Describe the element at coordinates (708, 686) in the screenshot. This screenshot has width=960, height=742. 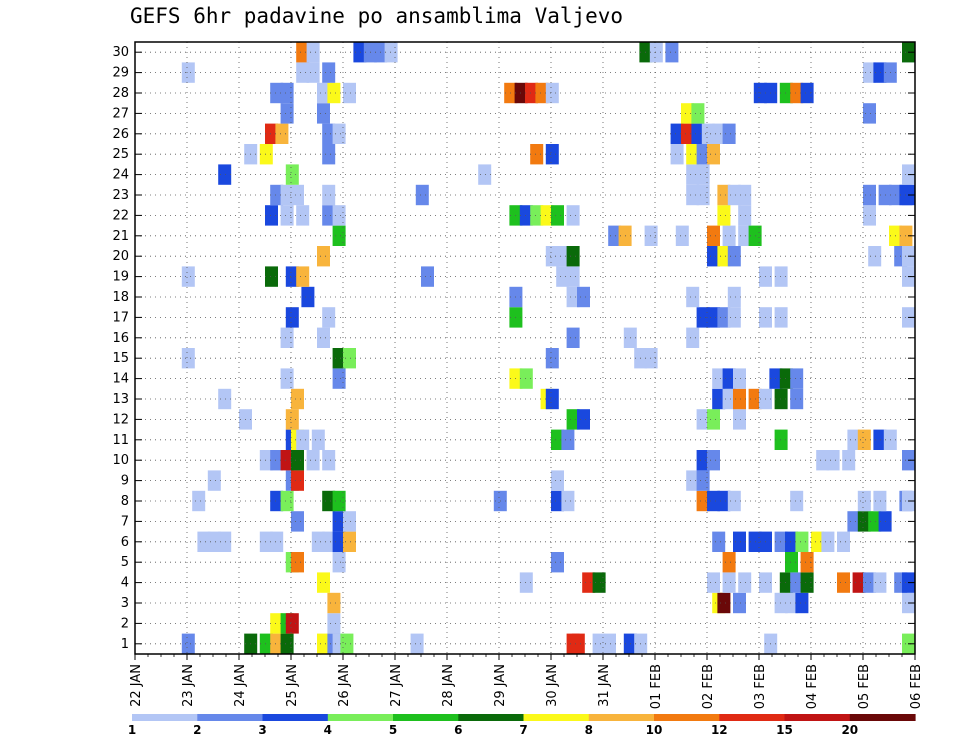
I see `x-tick-label: 02 FEB` at that location.